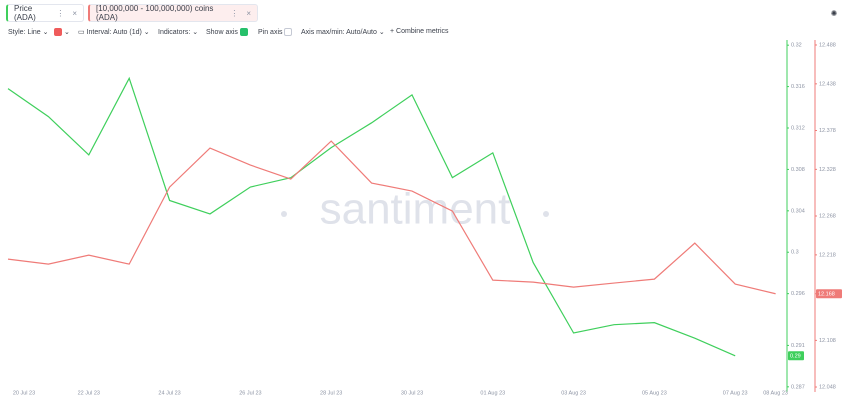  What do you see at coordinates (174, 32) in the screenshot?
I see `indicators-label: Indicators:` at bounding box center [174, 32].